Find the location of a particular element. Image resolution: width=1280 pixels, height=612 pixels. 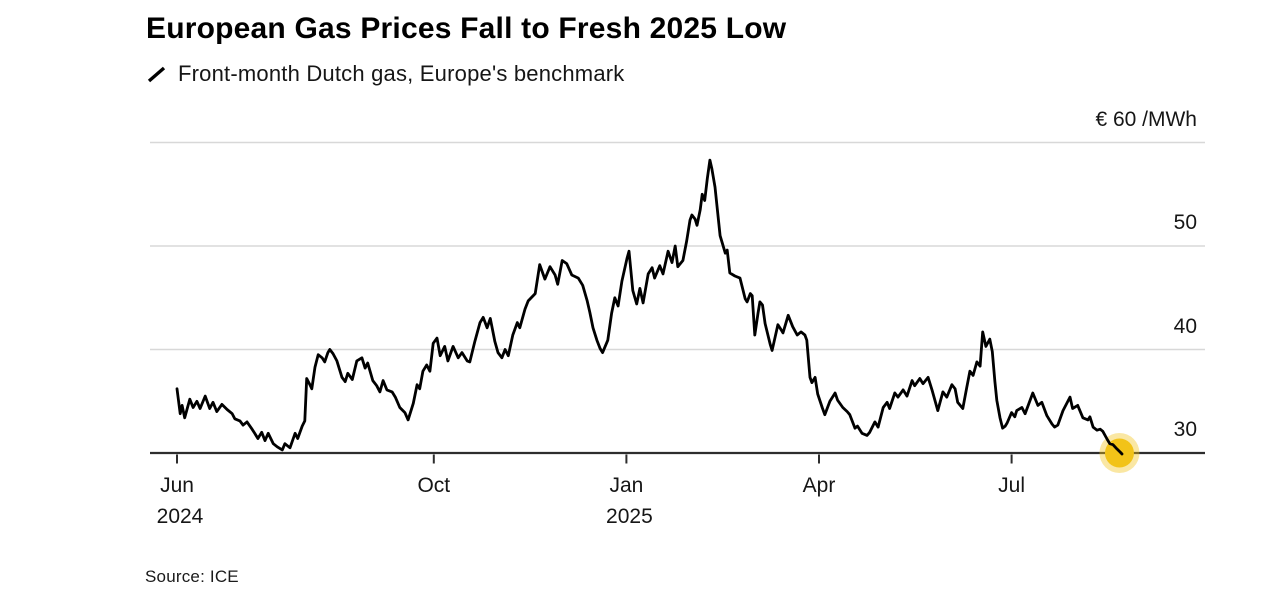

x-axis-label-oct: Oct is located at coordinates (434, 485).